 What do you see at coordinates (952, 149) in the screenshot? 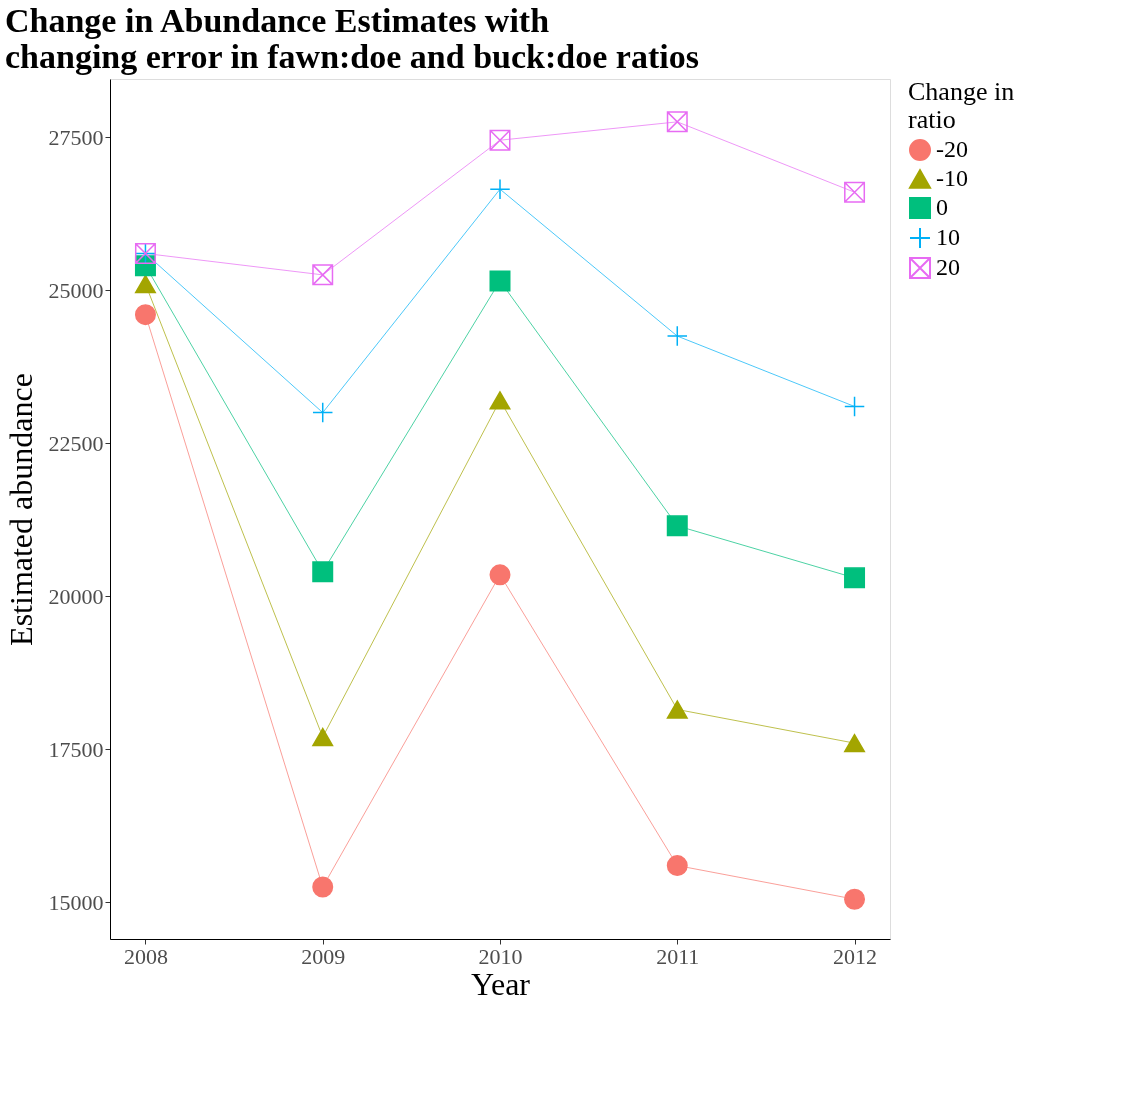
I see `legend-label: -20` at bounding box center [952, 149].